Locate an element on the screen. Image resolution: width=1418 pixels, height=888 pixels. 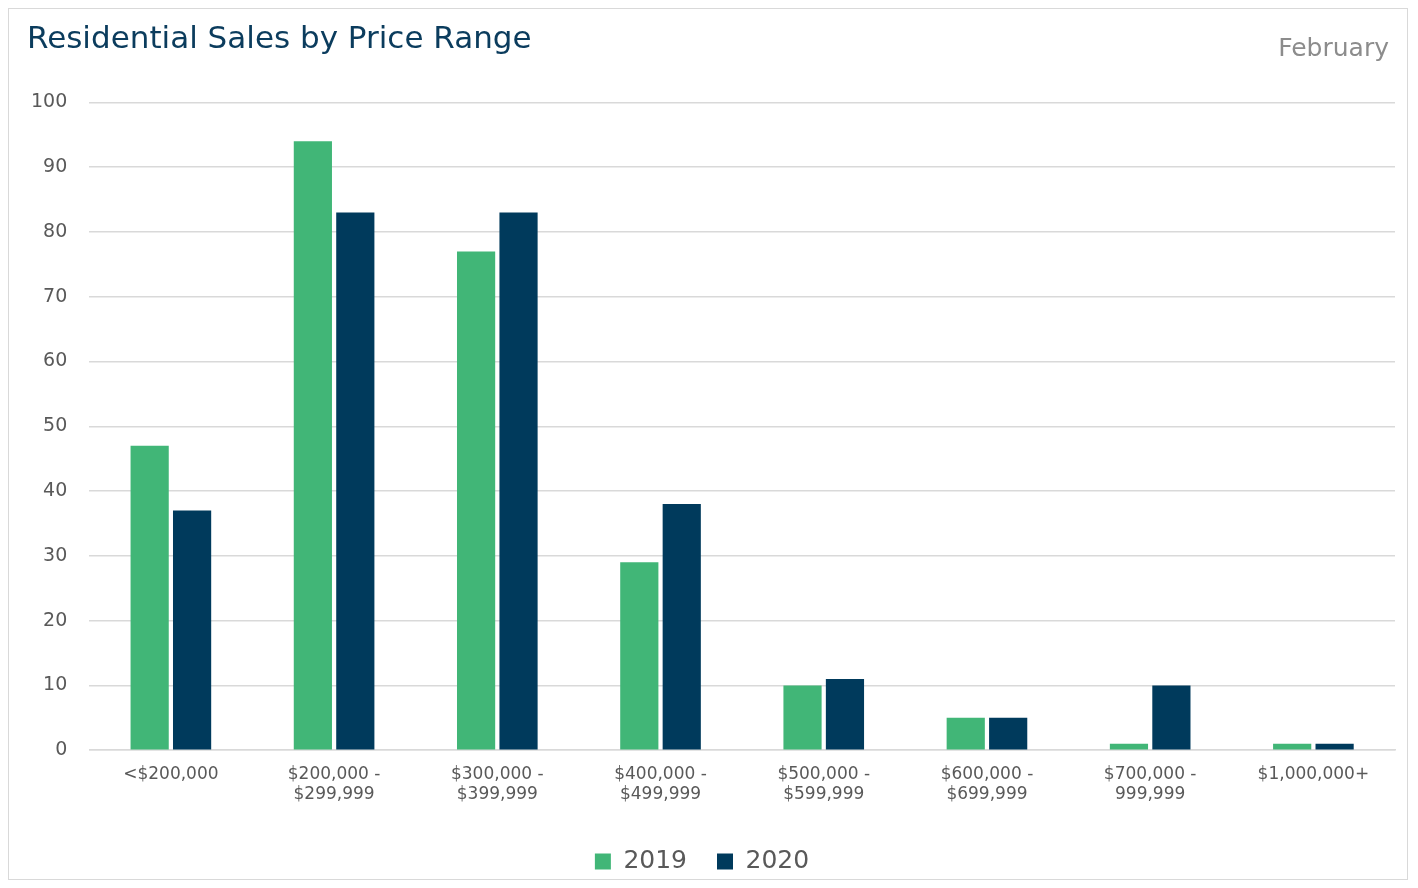
y-tick-label: 40 is located at coordinates (55, 489).